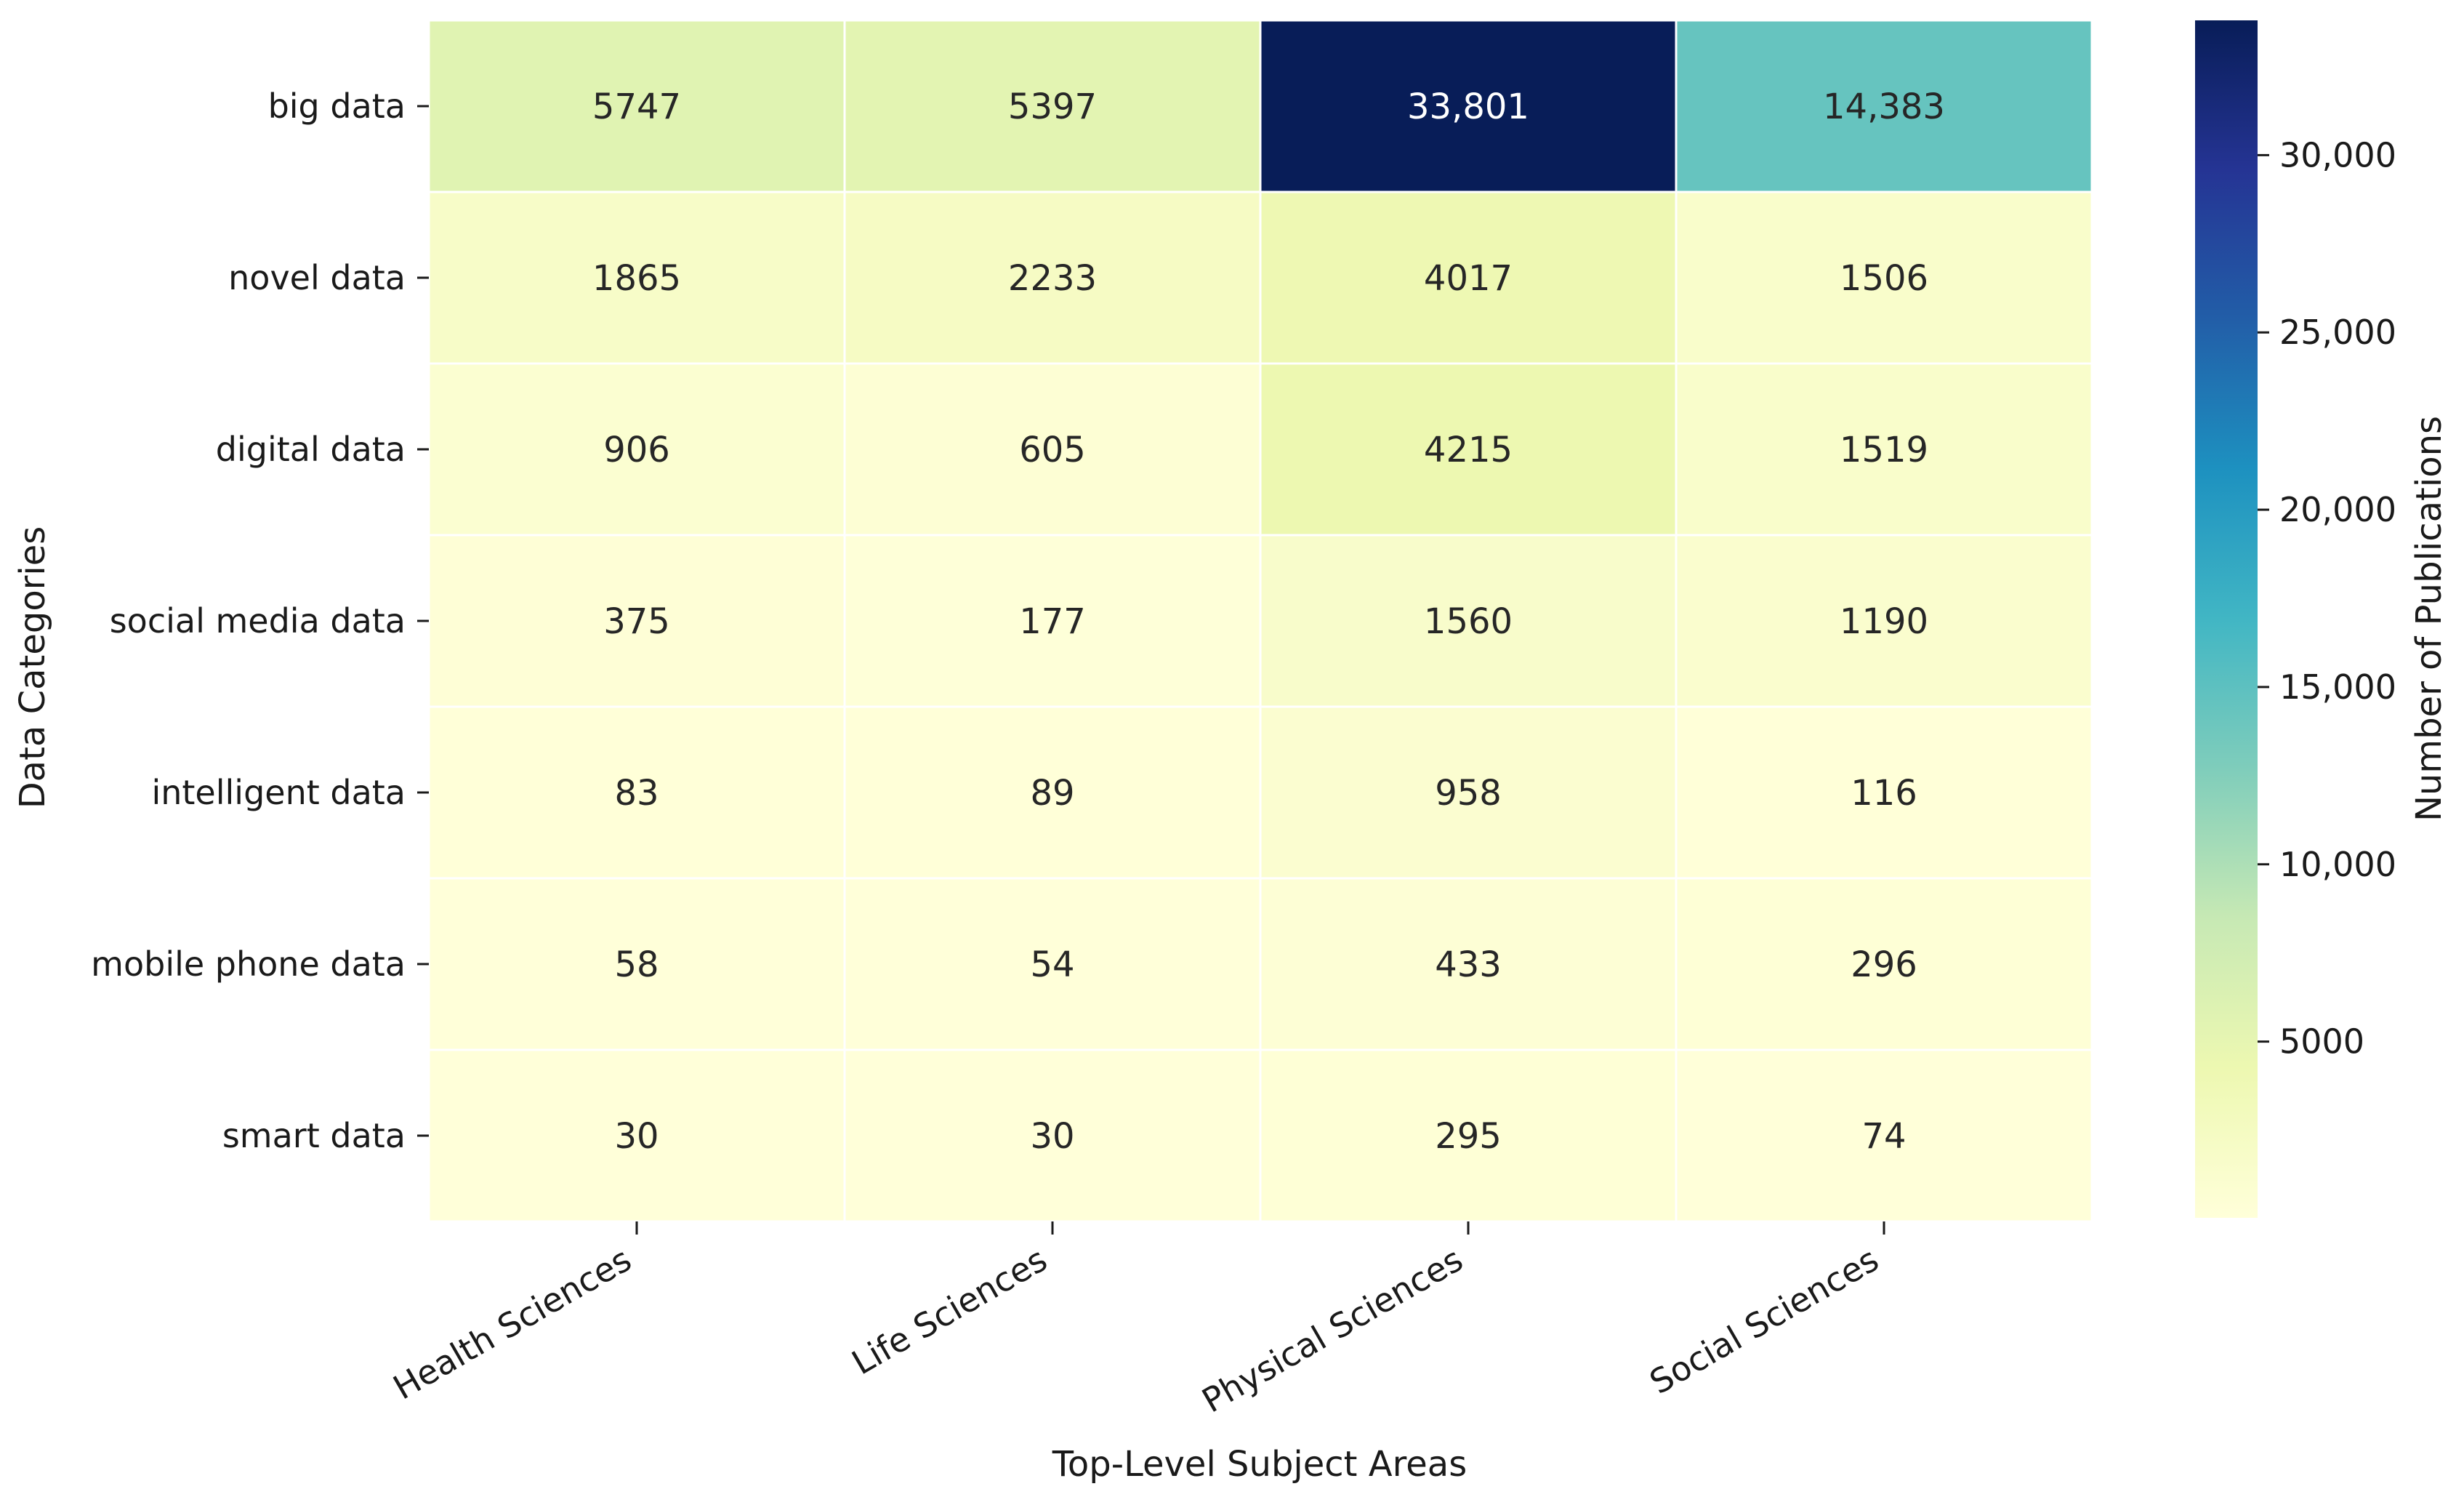 The height and width of the screenshot is (1497, 2464). Describe the element at coordinates (2337, 155) in the screenshot. I see `colorbar-tick-label: 30,000` at that location.